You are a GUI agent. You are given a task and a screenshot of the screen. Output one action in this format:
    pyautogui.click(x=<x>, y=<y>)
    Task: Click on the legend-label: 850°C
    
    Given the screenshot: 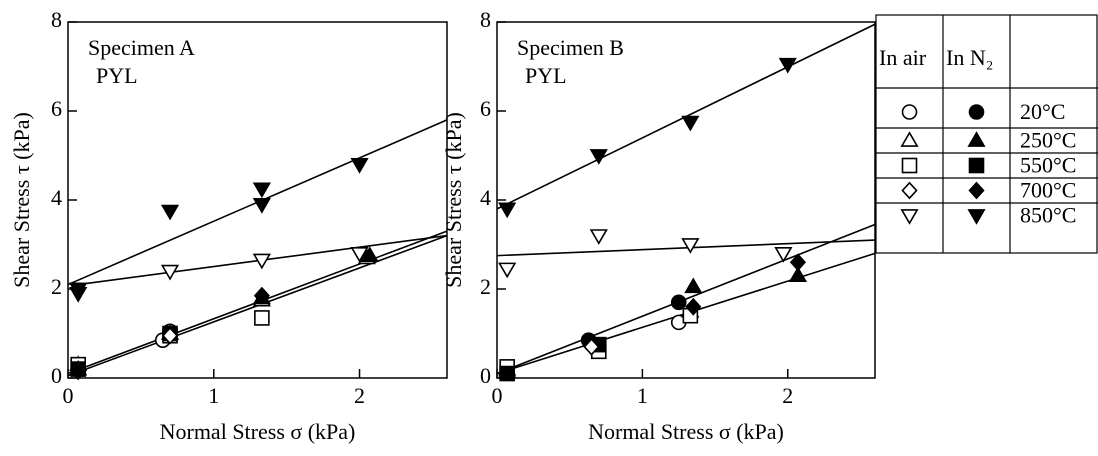 What is the action you would take?
    pyautogui.click(x=1048, y=215)
    